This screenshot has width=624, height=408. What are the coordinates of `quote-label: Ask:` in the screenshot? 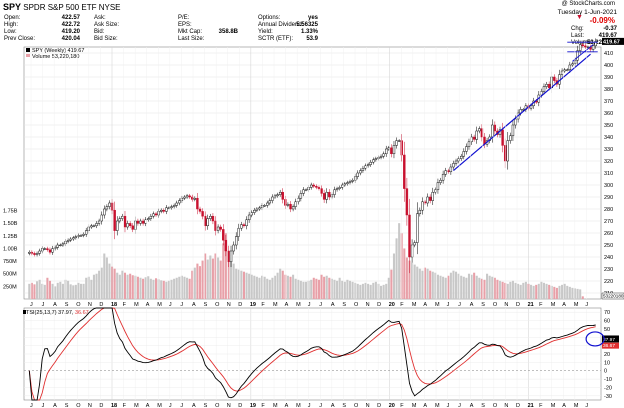 It's located at (100, 18).